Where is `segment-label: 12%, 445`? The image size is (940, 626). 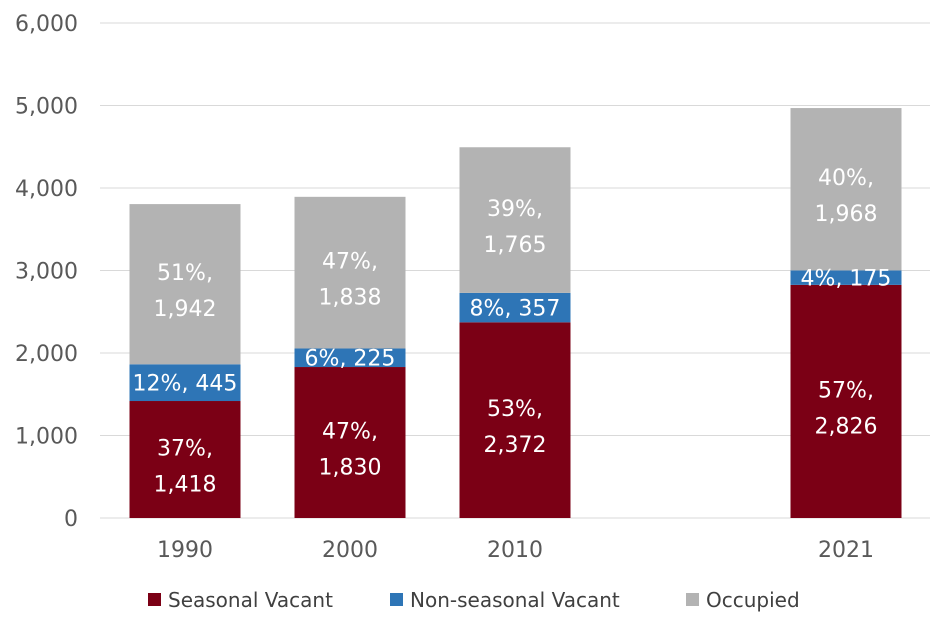 segment-label: 12%, 445 is located at coordinates (185, 384).